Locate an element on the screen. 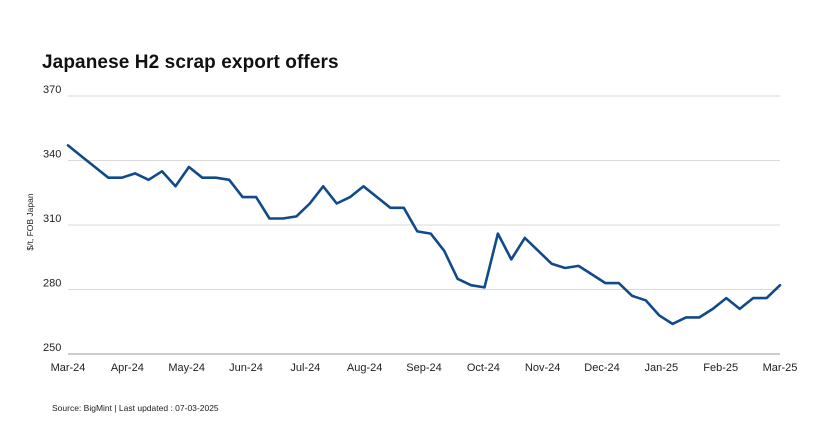 Image resolution: width=831 pixels, height=432 pixels. y-axis-ticks: 250 280 310 340 370 is located at coordinates (52, 219).